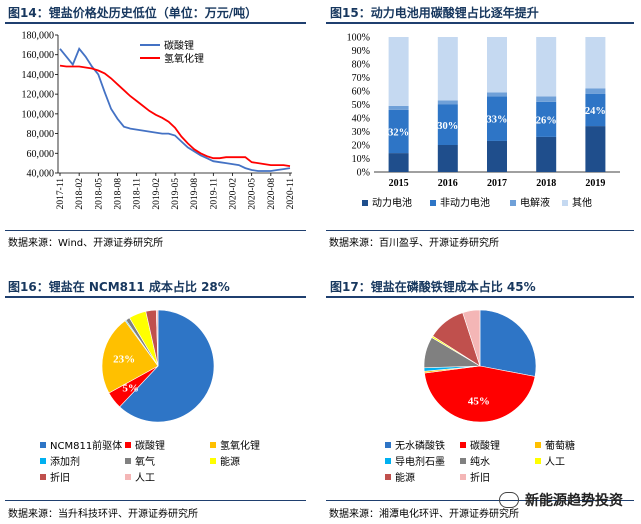 Image resolution: width=641 pixels, height=524 pixels. I want to click on fig15-legend-label: 非动力电池, so click(465, 202).